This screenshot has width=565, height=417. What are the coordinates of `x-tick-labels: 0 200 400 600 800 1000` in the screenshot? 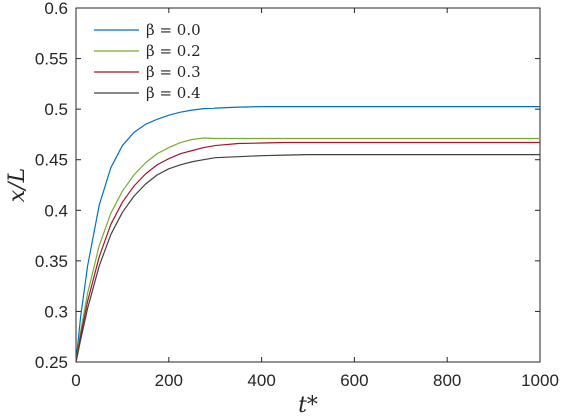 It's located at (315, 380).